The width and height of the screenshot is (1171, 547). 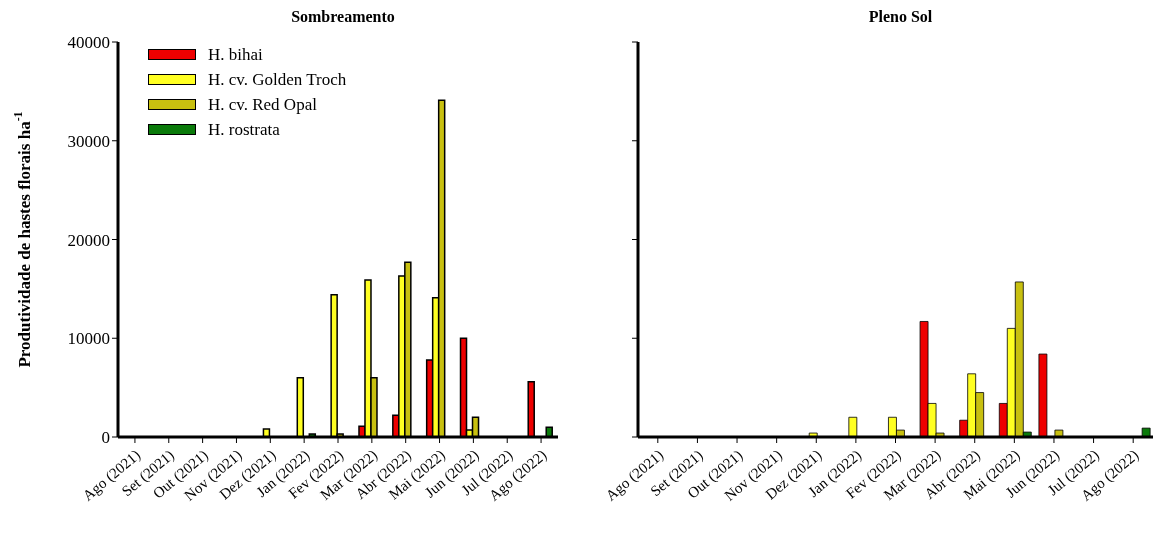 What do you see at coordinates (900, 17) in the screenshot?
I see `chart-title: Pleno Sol` at bounding box center [900, 17].